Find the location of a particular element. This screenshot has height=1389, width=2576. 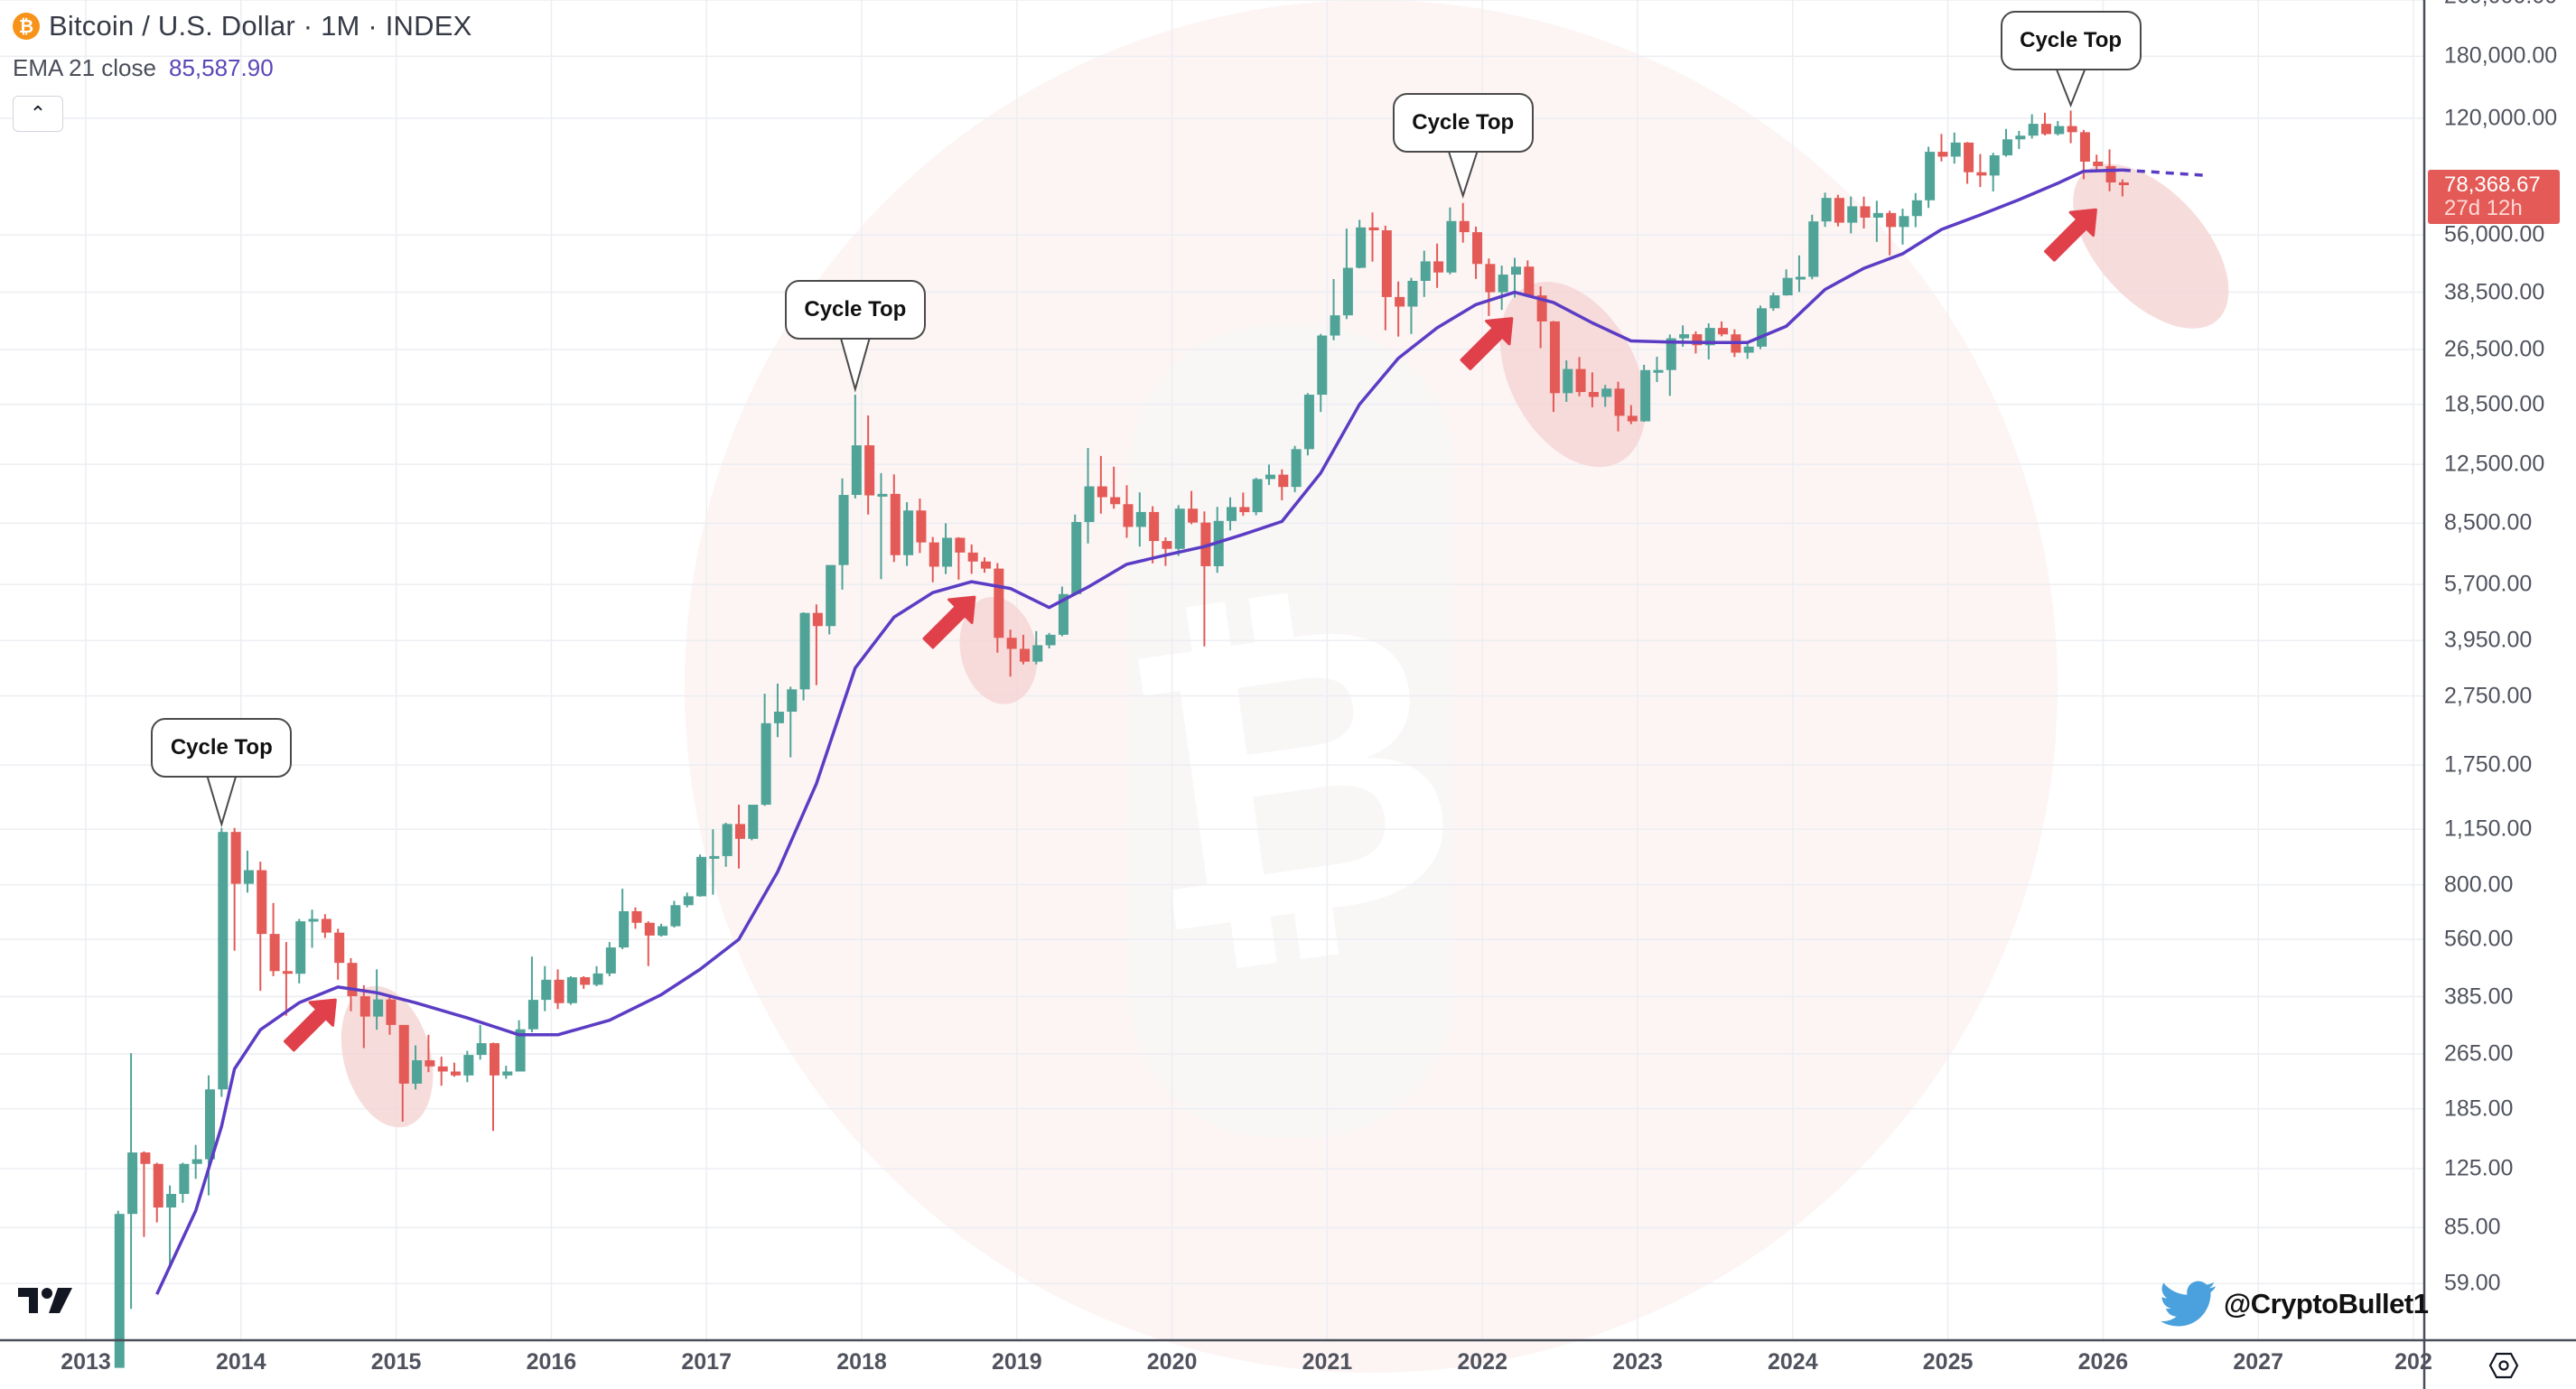

price-axis-label: 180,000.00 is located at coordinates (2501, 55).